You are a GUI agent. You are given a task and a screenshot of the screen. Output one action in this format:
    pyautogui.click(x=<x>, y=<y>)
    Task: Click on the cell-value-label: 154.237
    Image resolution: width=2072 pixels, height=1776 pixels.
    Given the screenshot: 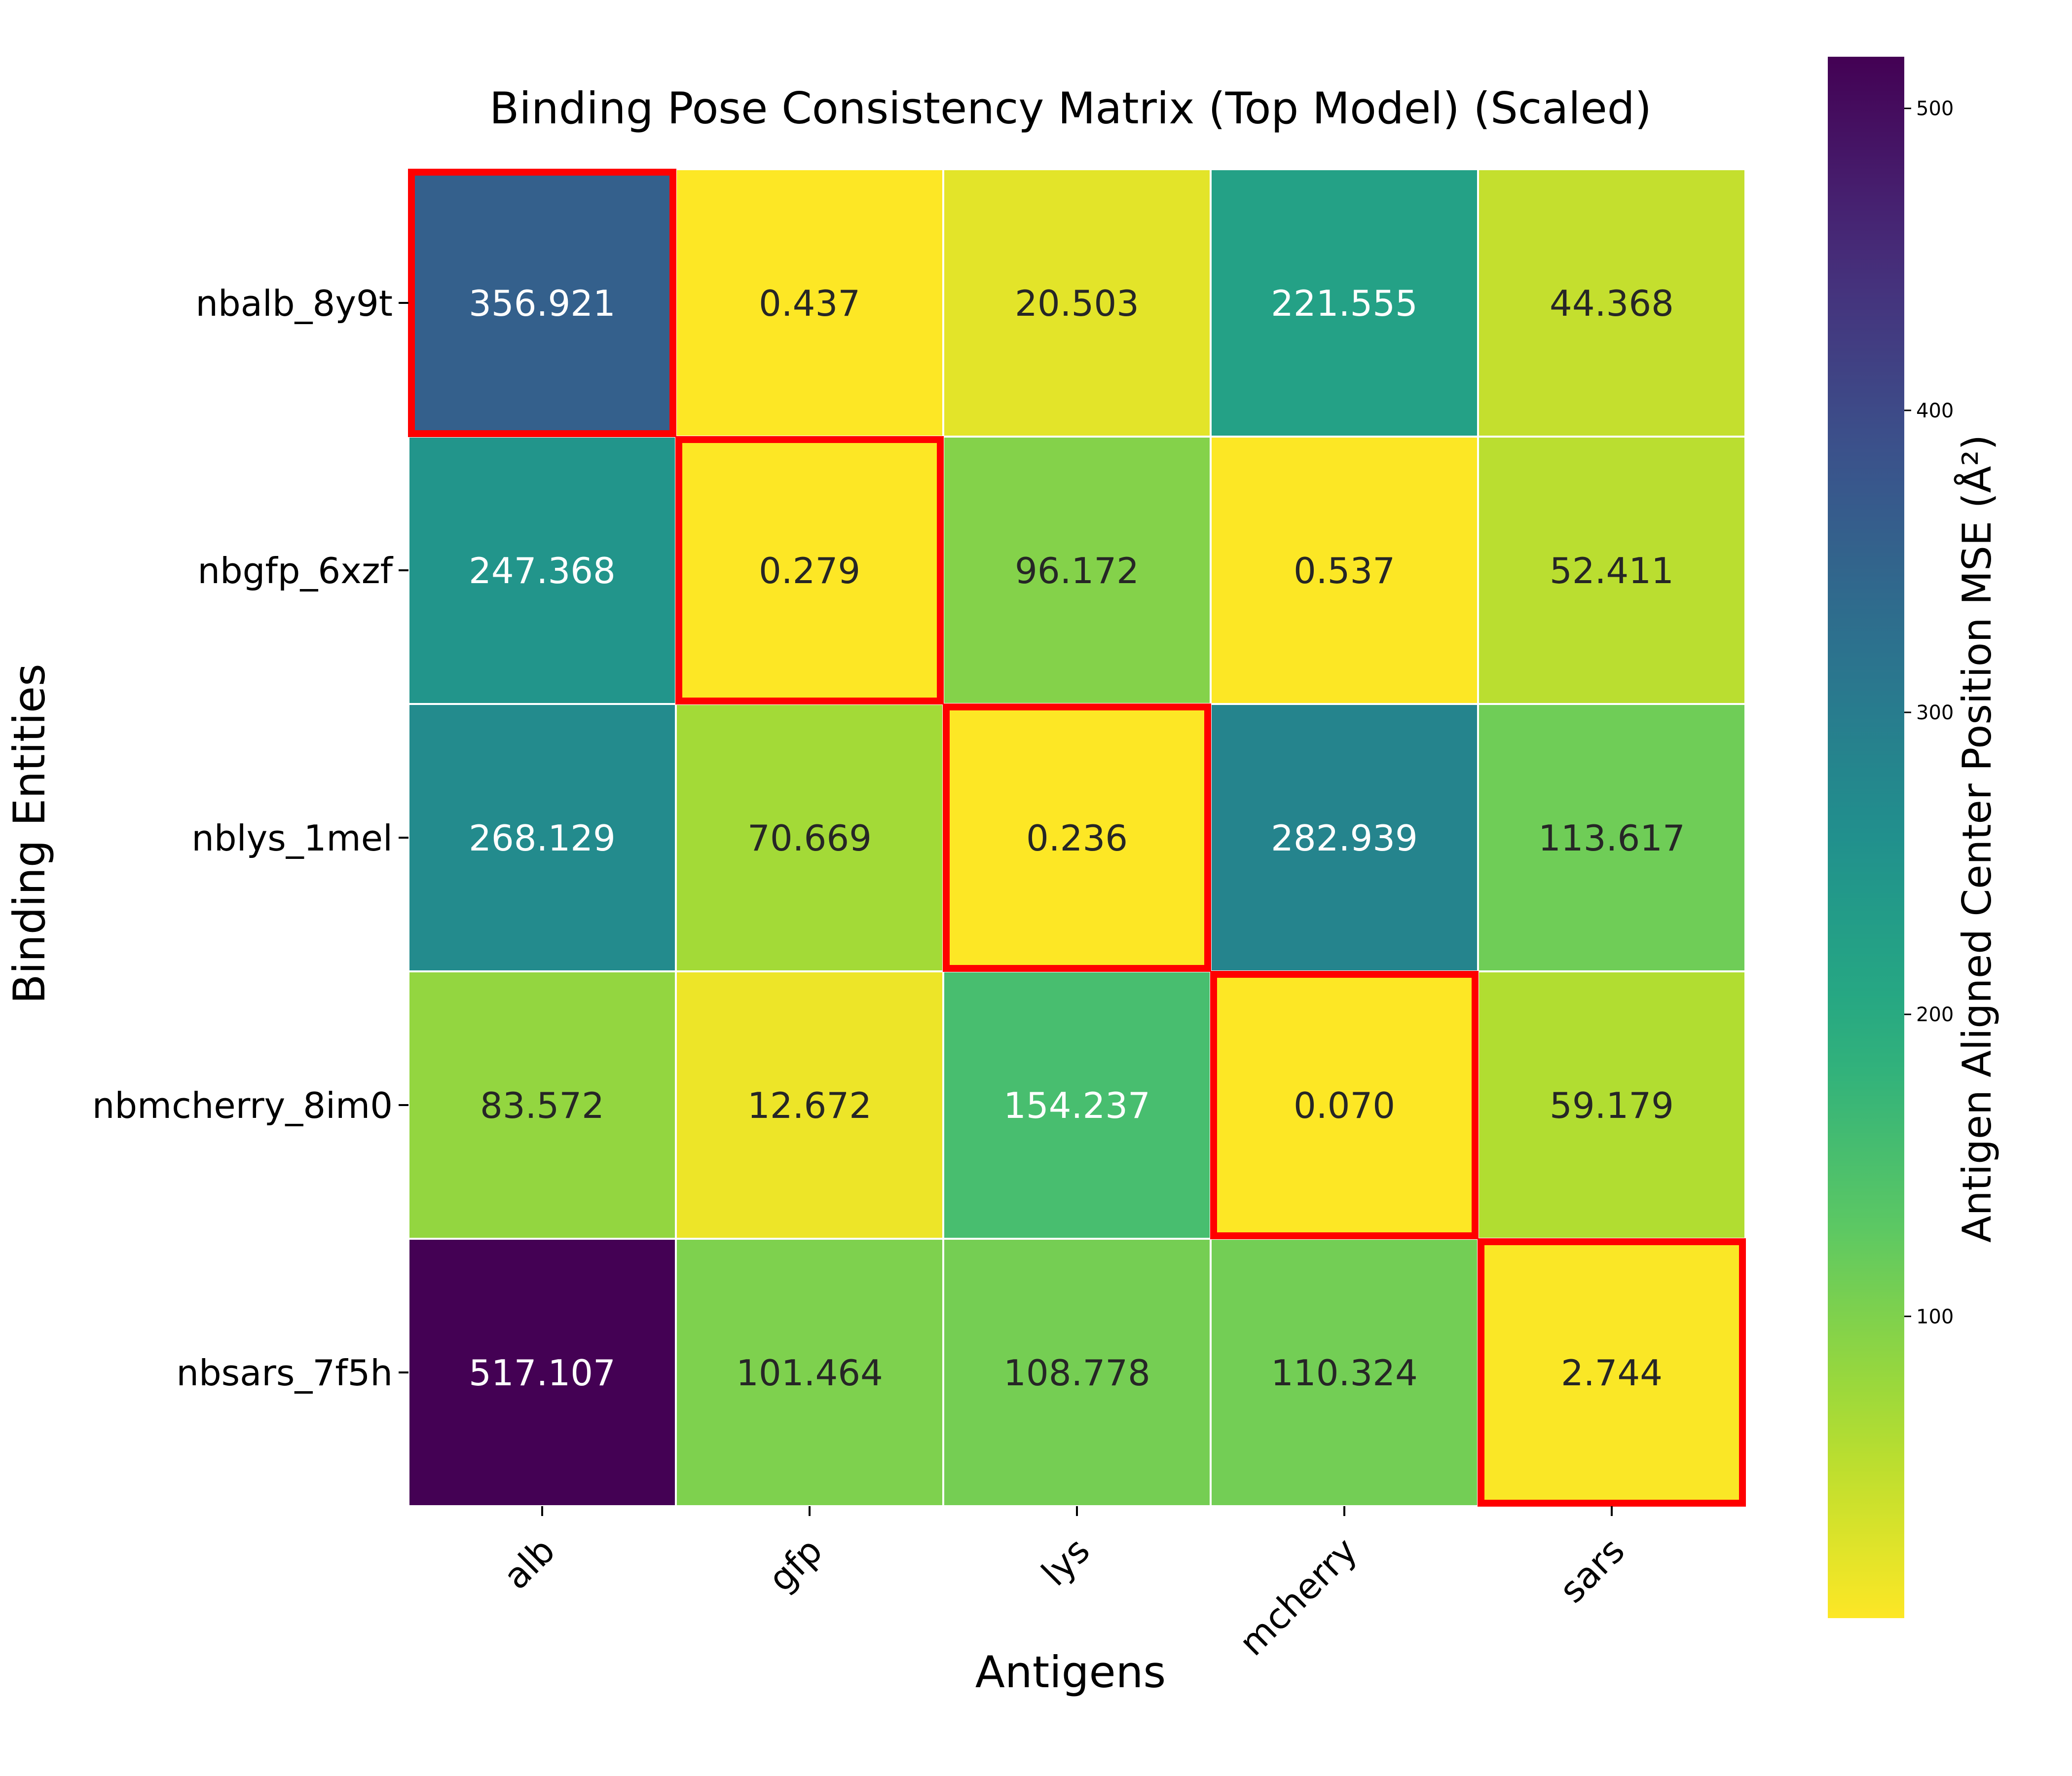 What is the action you would take?
    pyautogui.click(x=1076, y=1106)
    